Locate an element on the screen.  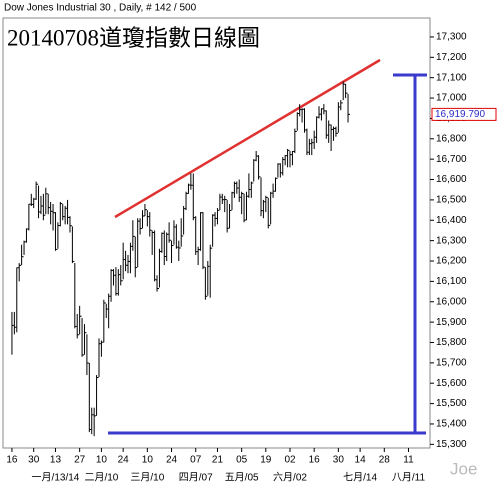
x-month-label: 一月/13/14 is located at coordinates (56, 478).